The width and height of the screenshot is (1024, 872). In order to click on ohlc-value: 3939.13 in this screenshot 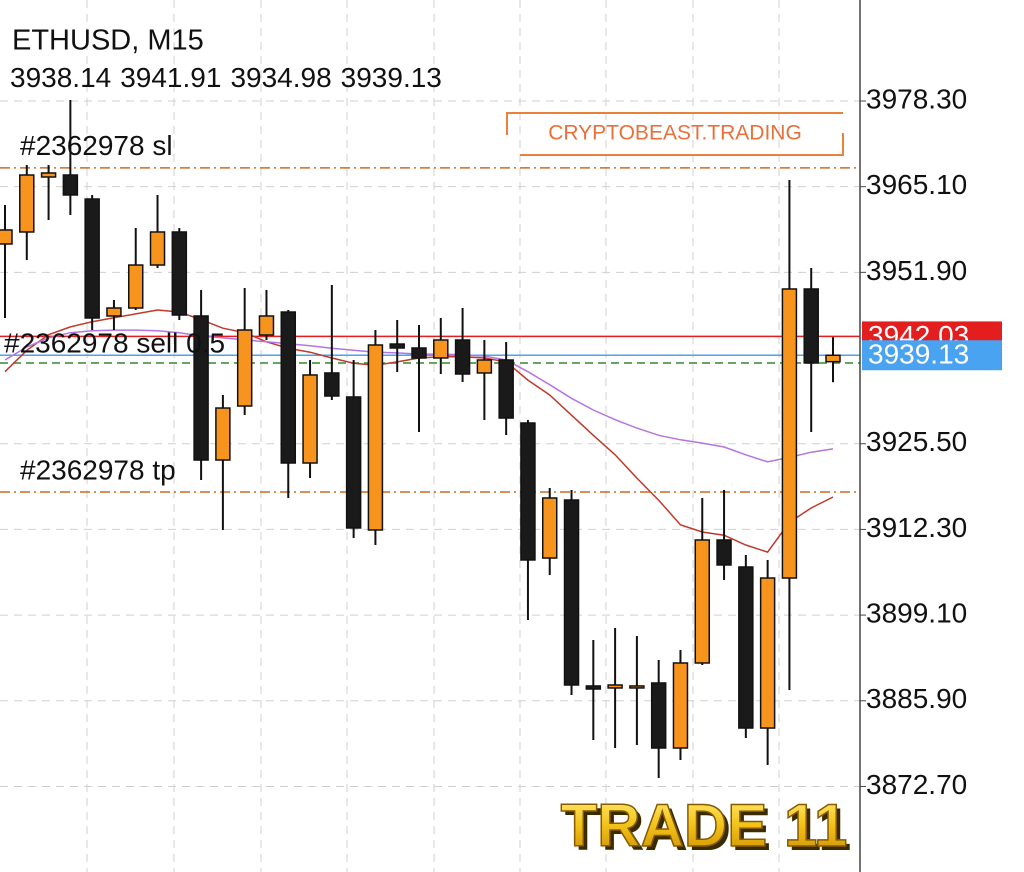, I will do `click(391, 77)`.